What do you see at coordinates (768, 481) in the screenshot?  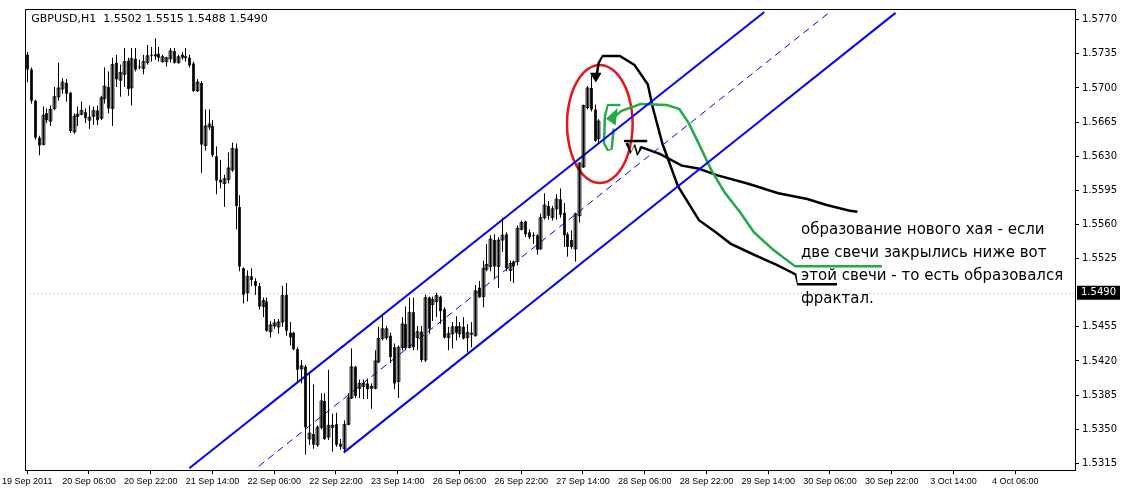 I see `x-tick-label: 29 Sep 14:00` at bounding box center [768, 481].